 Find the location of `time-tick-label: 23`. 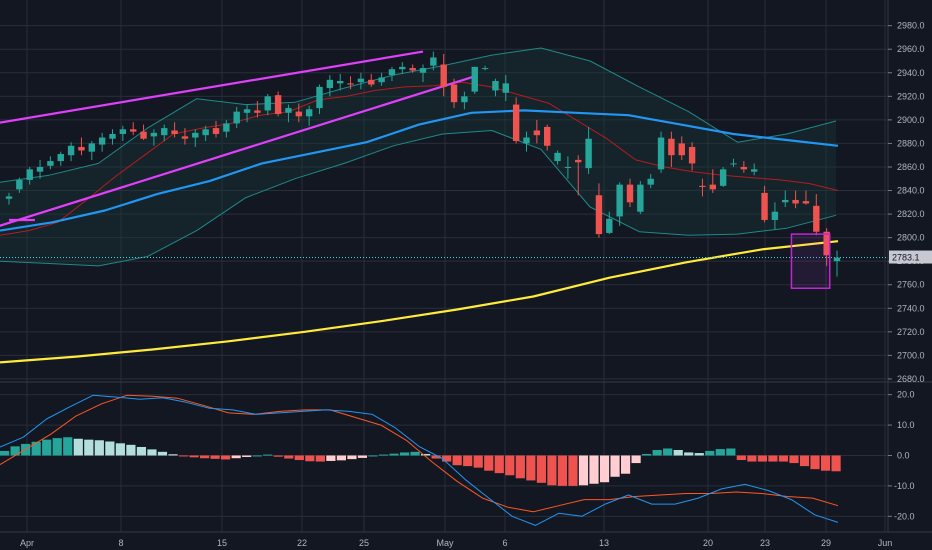

time-tick-label: 23 is located at coordinates (765, 543).